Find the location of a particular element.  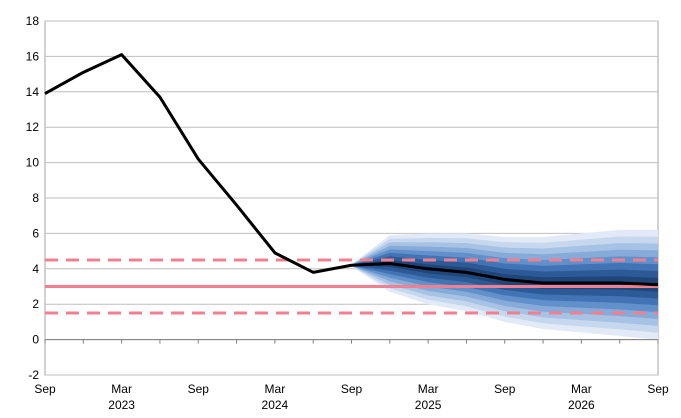

forecast-fan is located at coordinates (504, 284).